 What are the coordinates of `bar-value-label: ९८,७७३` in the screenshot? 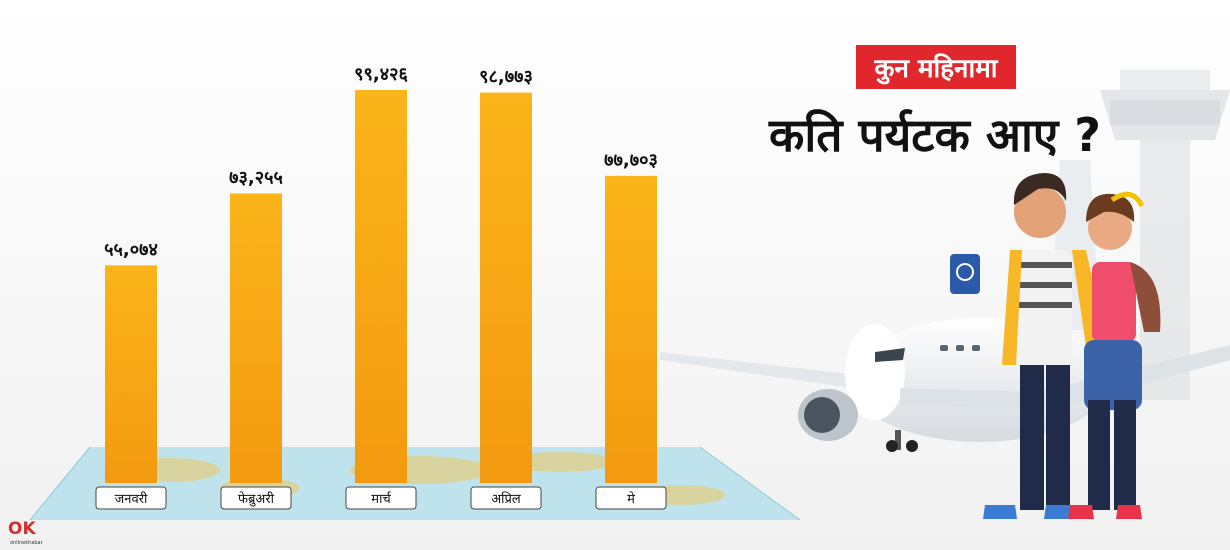 It's located at (506, 77).